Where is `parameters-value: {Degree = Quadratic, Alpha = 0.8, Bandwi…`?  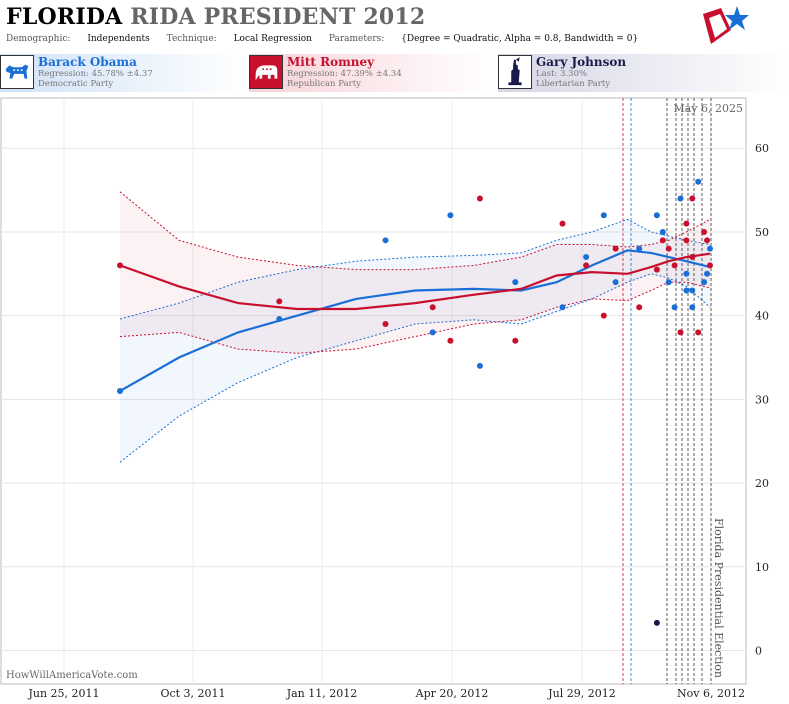
parameters-value: {Degree = Quadratic, Alpha = 0.8, Bandwi… is located at coordinates (520, 39).